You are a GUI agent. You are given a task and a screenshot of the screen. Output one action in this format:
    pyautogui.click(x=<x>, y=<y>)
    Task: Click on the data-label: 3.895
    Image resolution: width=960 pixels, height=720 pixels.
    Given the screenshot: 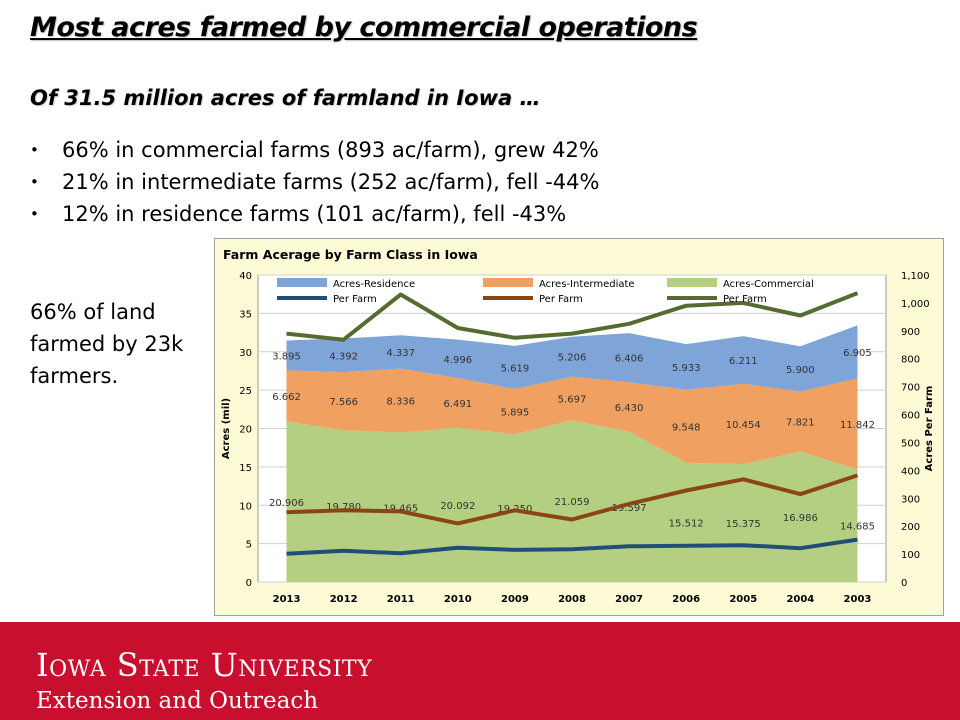 What is the action you would take?
    pyautogui.click(x=286, y=356)
    